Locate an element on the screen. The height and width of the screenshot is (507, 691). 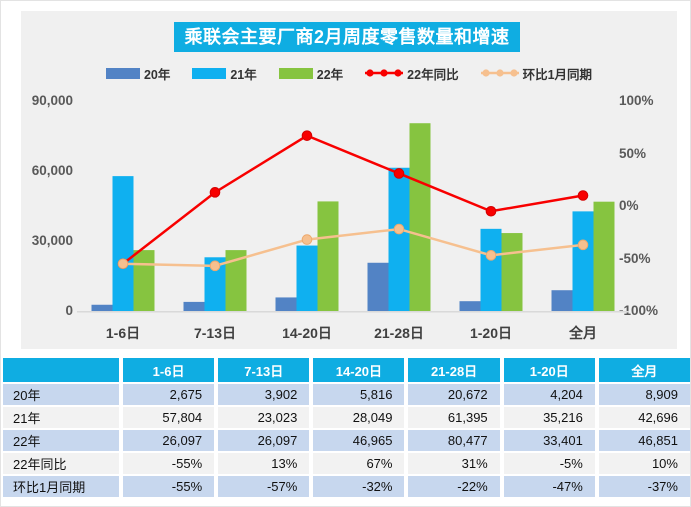
table-cell: 2,675 is located at coordinates (169, 394).